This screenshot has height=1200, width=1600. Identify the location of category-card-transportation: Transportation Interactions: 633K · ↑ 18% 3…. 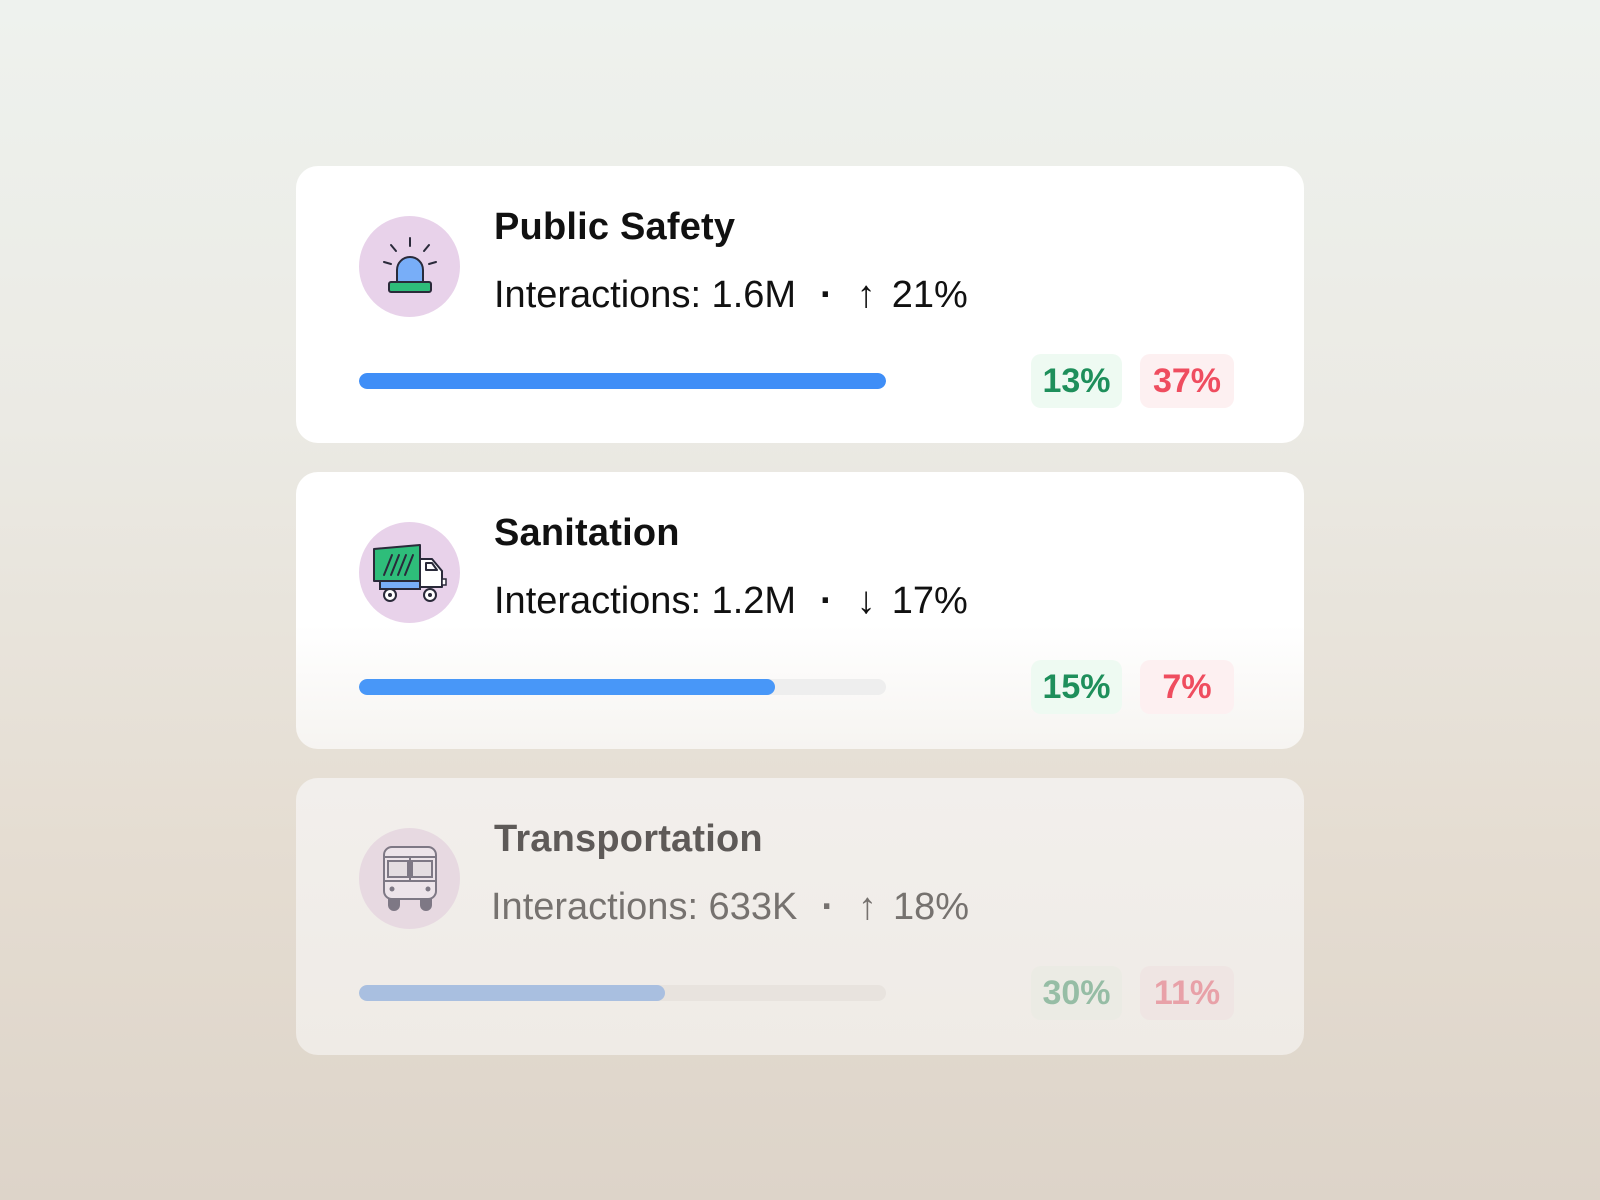
(800, 916).